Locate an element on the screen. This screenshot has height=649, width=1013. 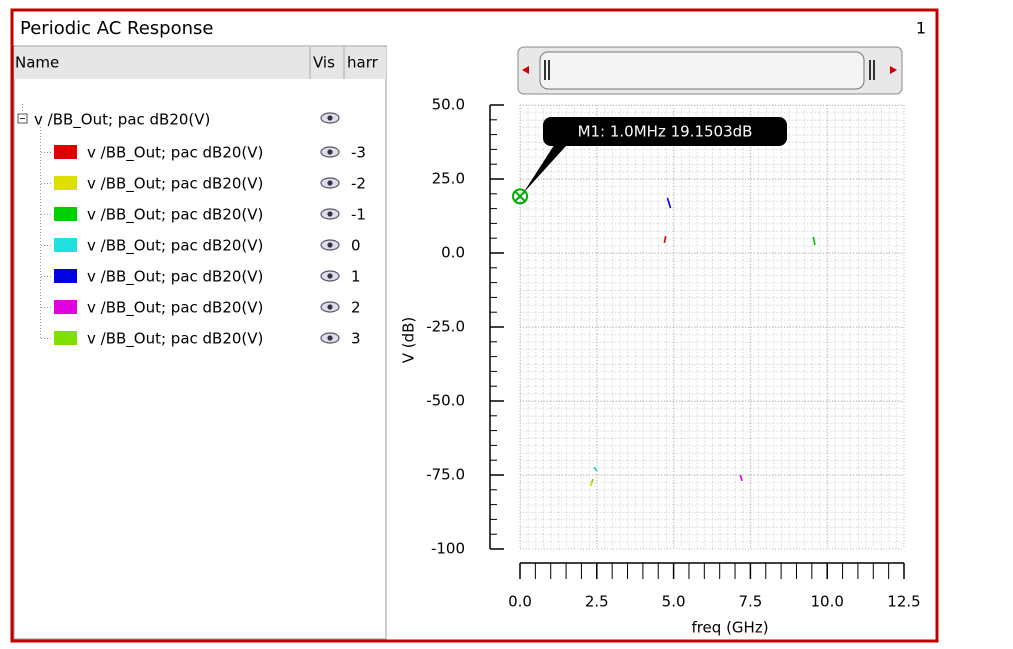
x-tick-label: 7.5 is located at coordinates (750, 602).